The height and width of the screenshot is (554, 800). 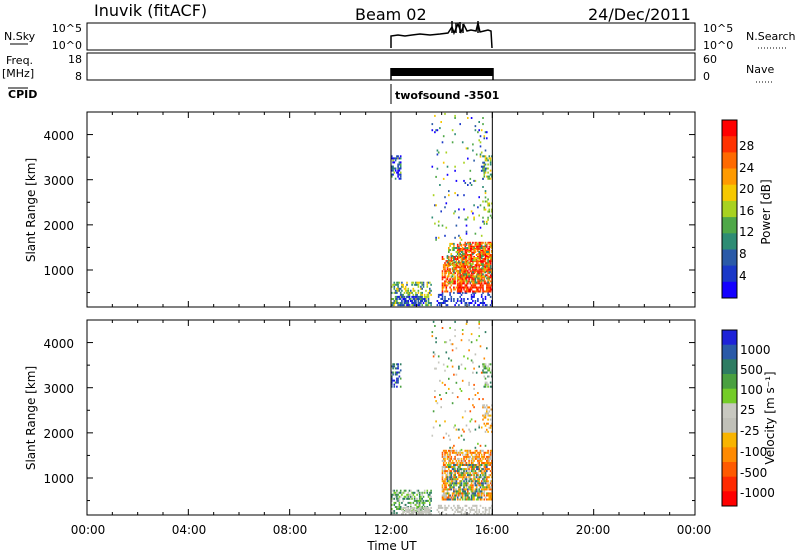 What do you see at coordinates (729, 338) in the screenshot?
I see `colorbar-swatch` at bounding box center [729, 338].